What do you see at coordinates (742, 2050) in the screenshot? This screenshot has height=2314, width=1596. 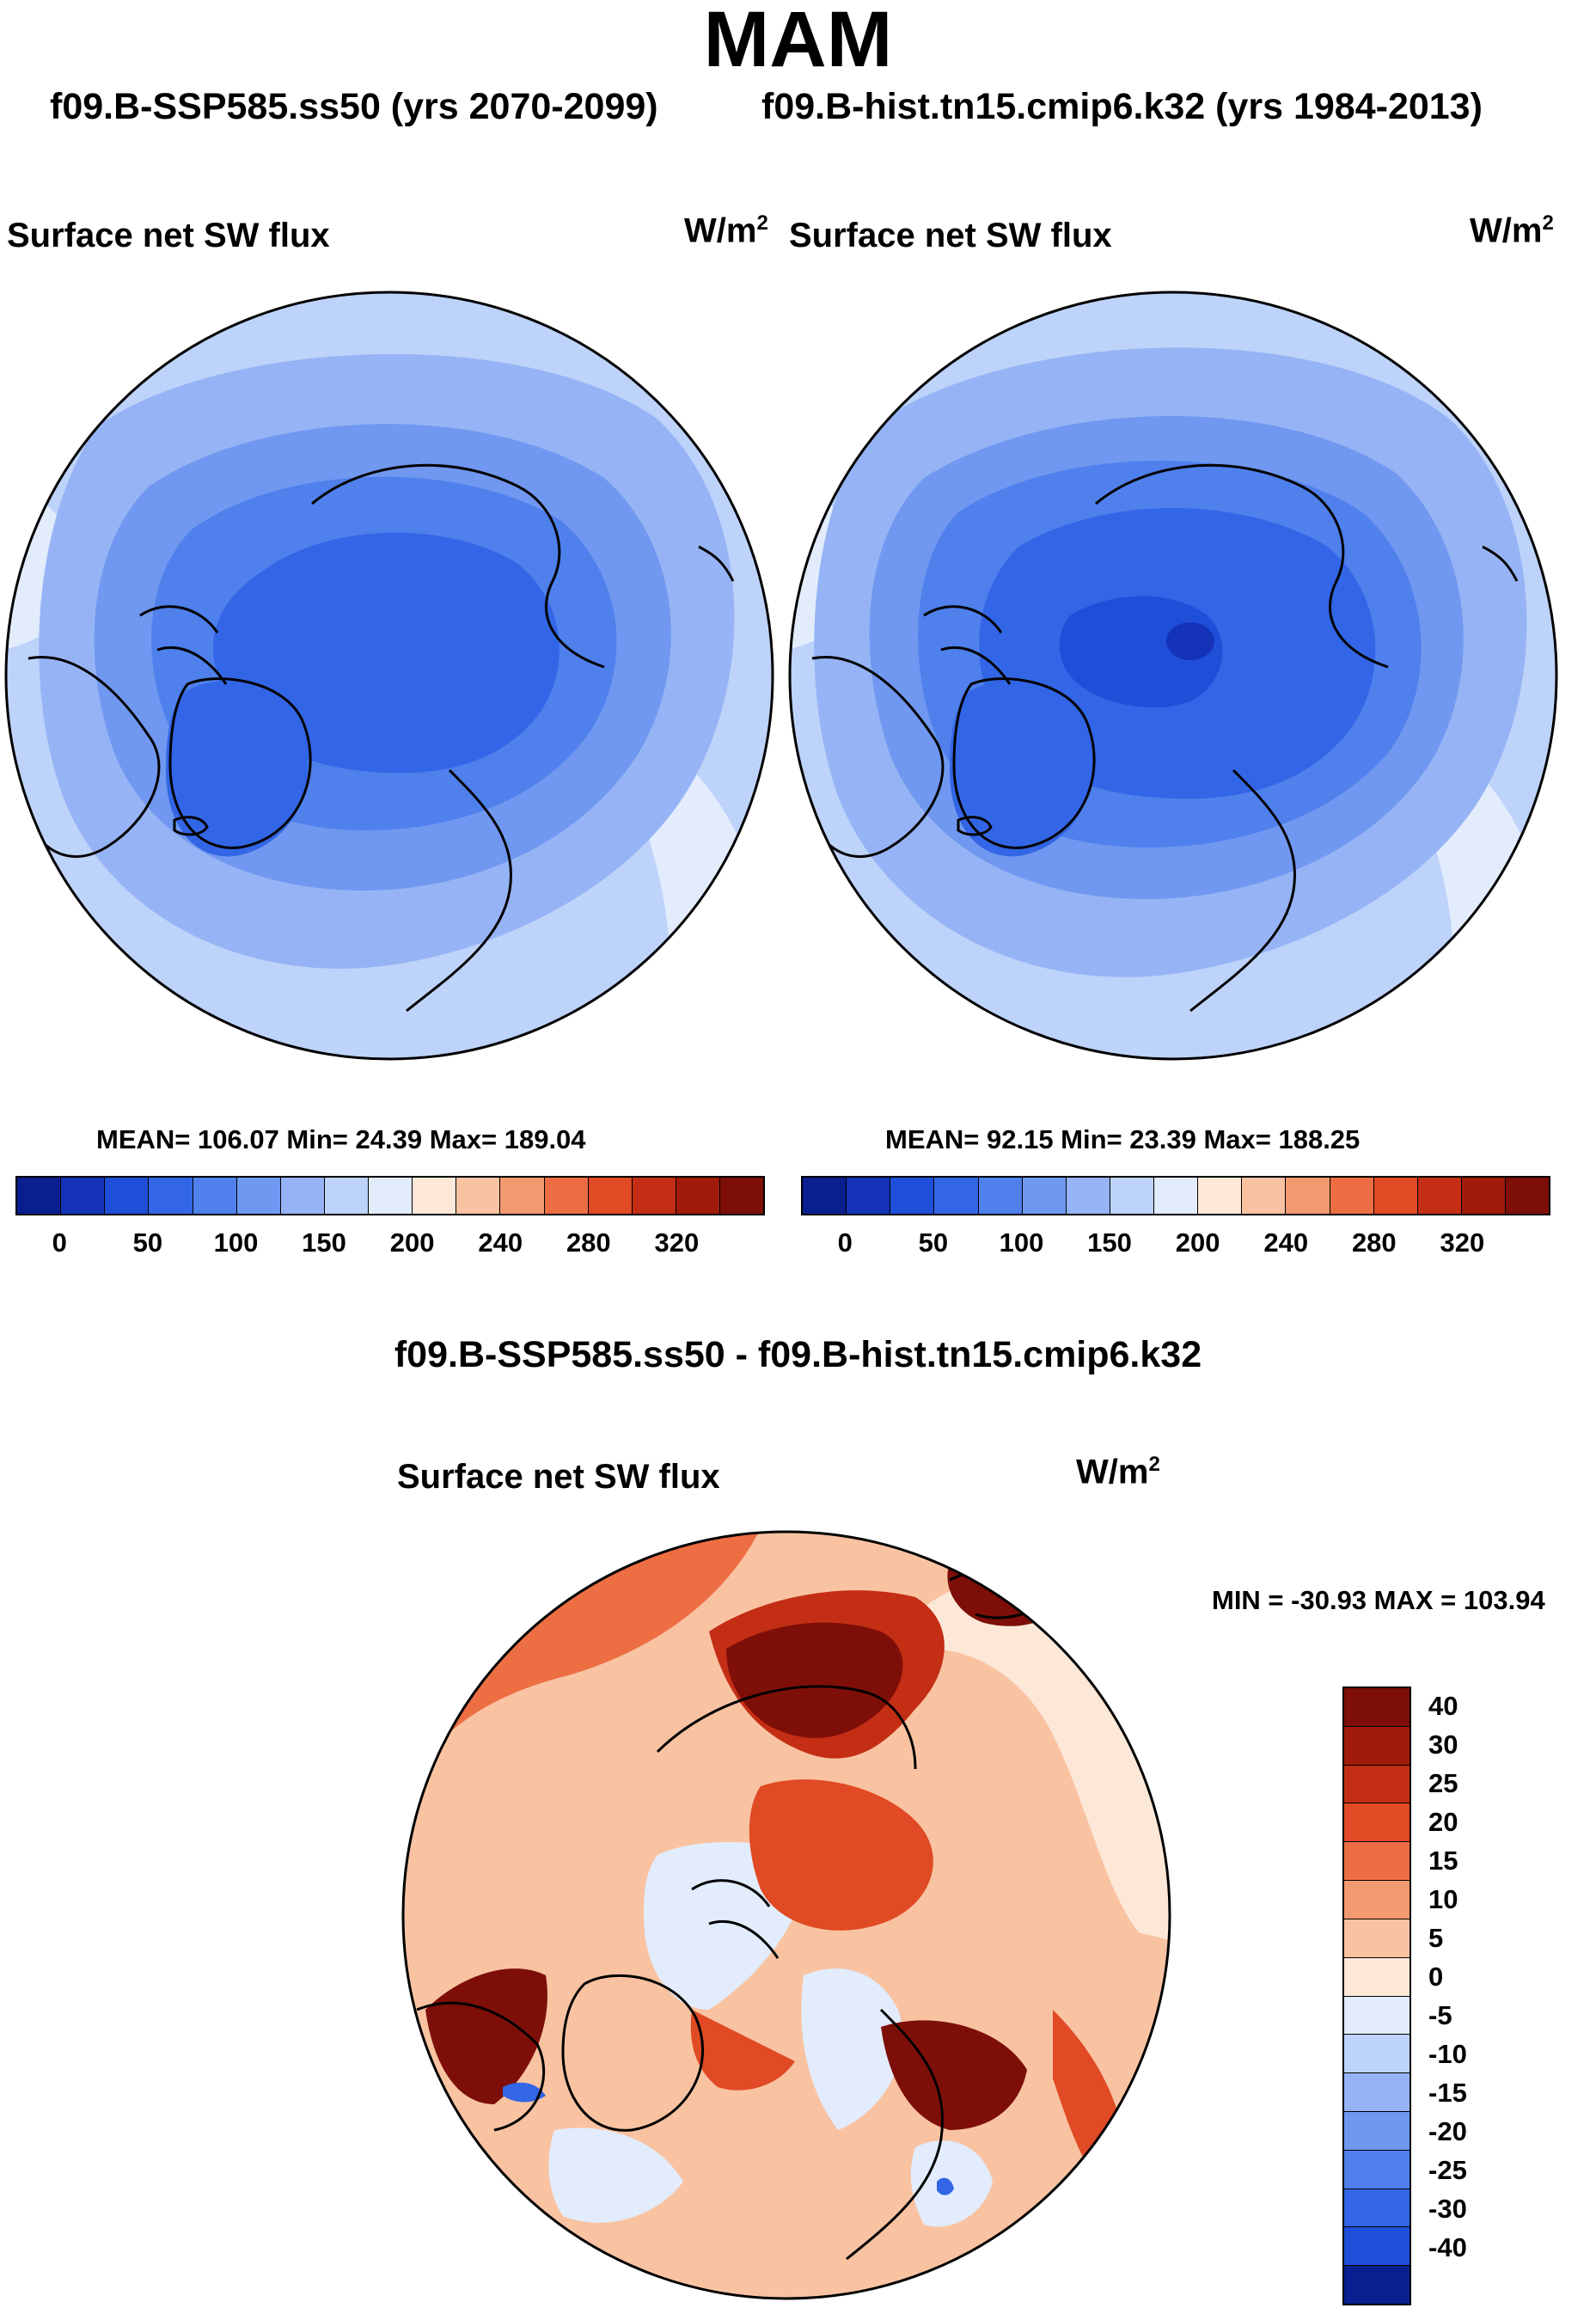 I see `field-baffin` at bounding box center [742, 2050].